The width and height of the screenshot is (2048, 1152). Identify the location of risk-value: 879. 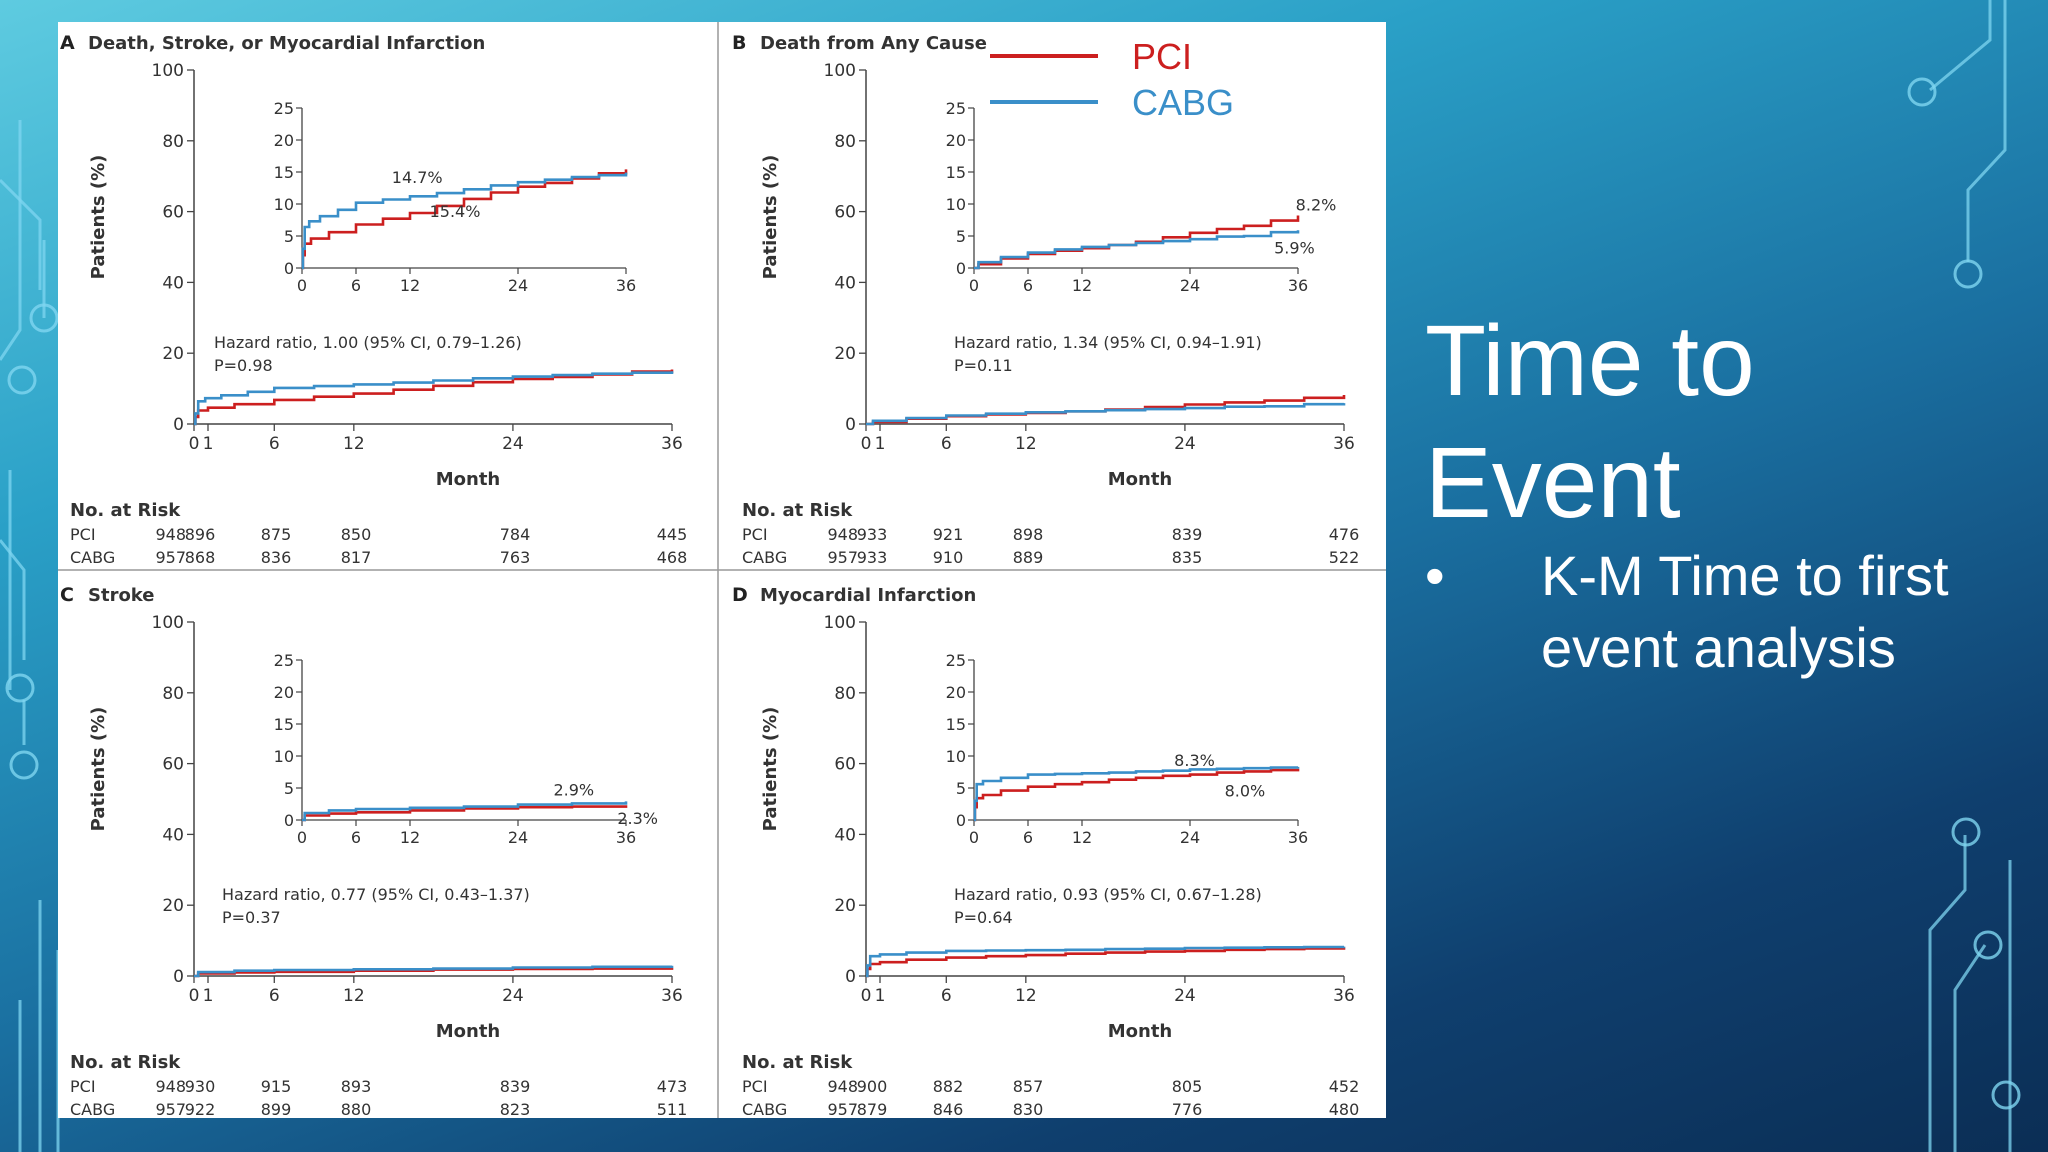
(872, 1109).